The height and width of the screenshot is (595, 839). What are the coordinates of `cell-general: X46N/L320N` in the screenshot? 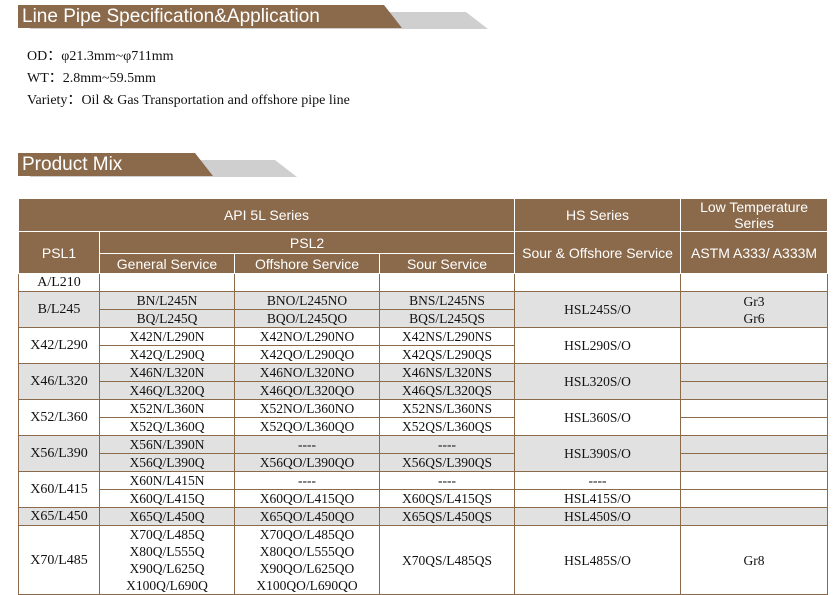 It's located at (167, 372).